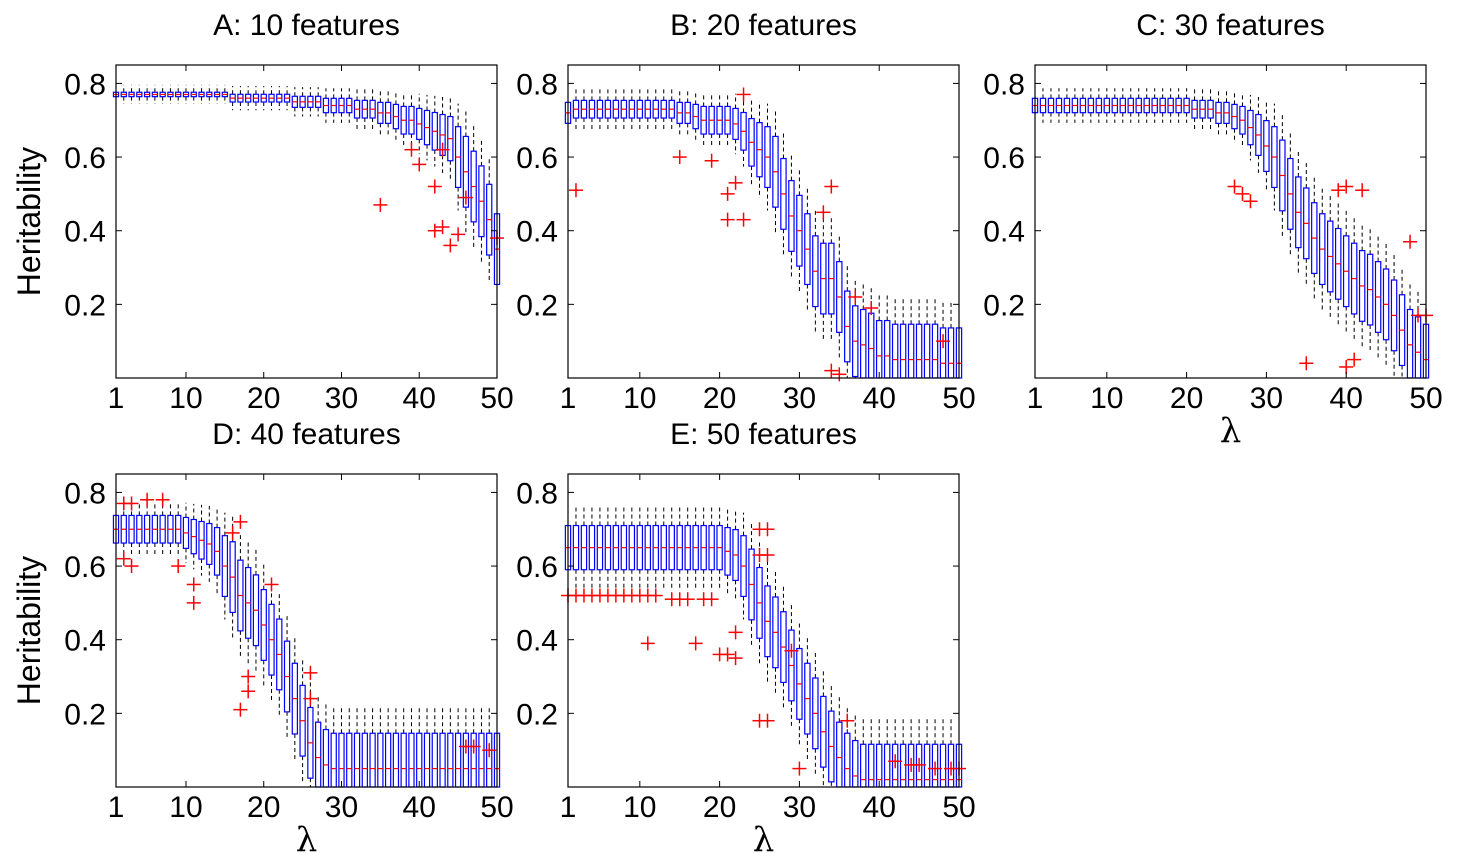  What do you see at coordinates (85, 641) in the screenshot?
I see `y-tick-label: 0.4` at bounding box center [85, 641].